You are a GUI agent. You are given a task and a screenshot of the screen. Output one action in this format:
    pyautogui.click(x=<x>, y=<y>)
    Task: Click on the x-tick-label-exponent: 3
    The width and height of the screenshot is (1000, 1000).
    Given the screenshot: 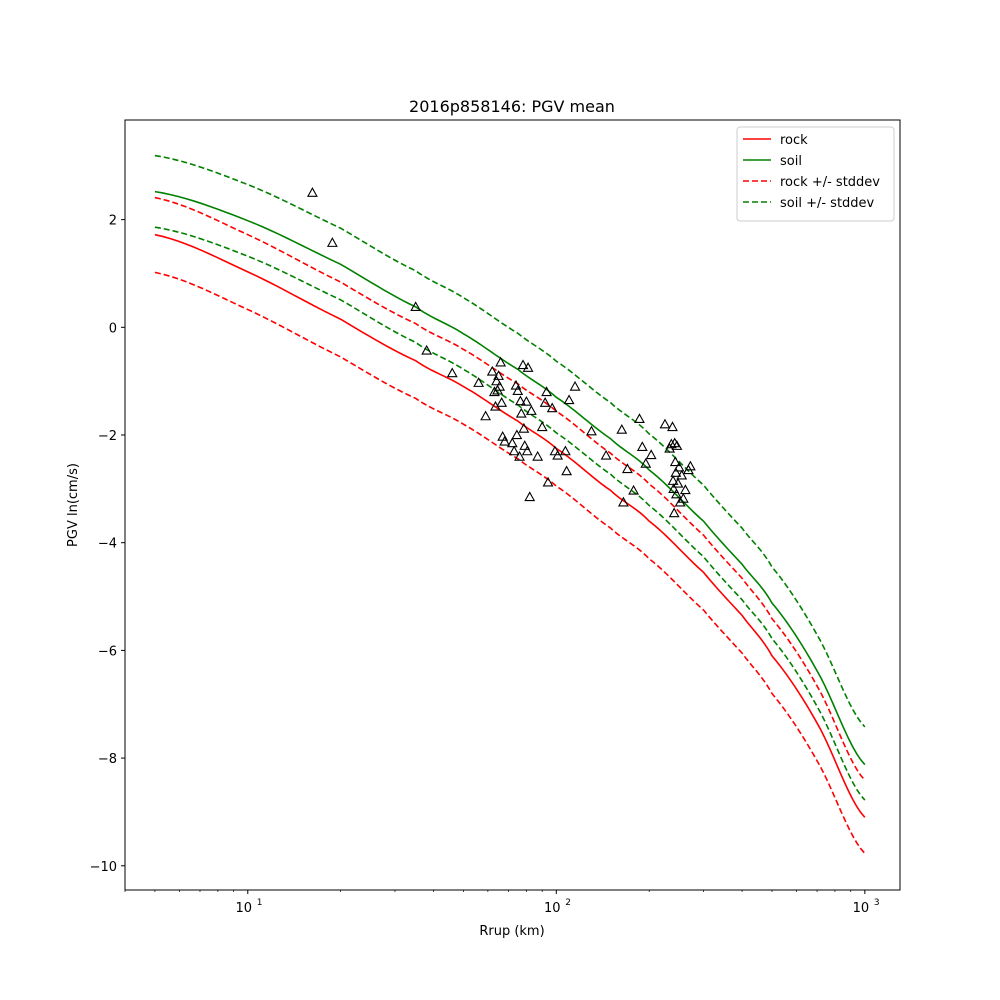 What is the action you would take?
    pyautogui.click(x=877, y=903)
    